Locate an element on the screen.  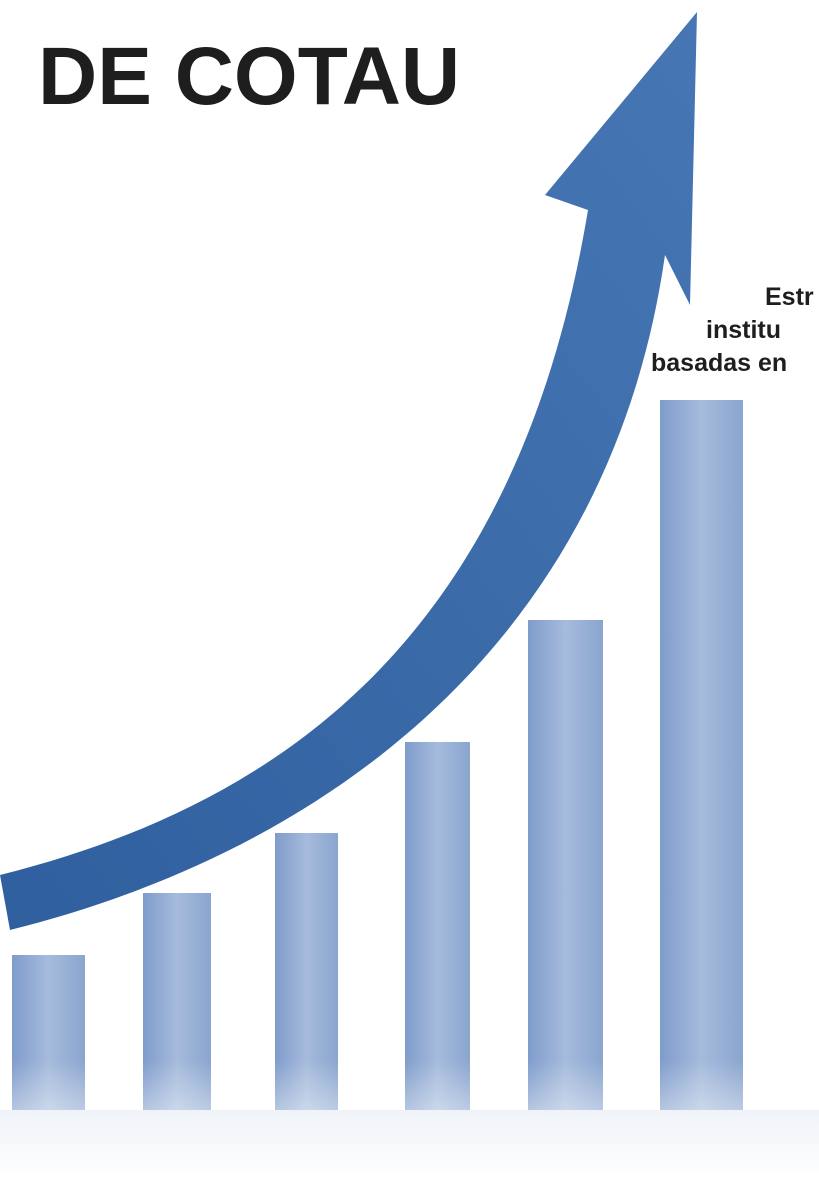
side-text: Estr is located at coordinates (789, 297).